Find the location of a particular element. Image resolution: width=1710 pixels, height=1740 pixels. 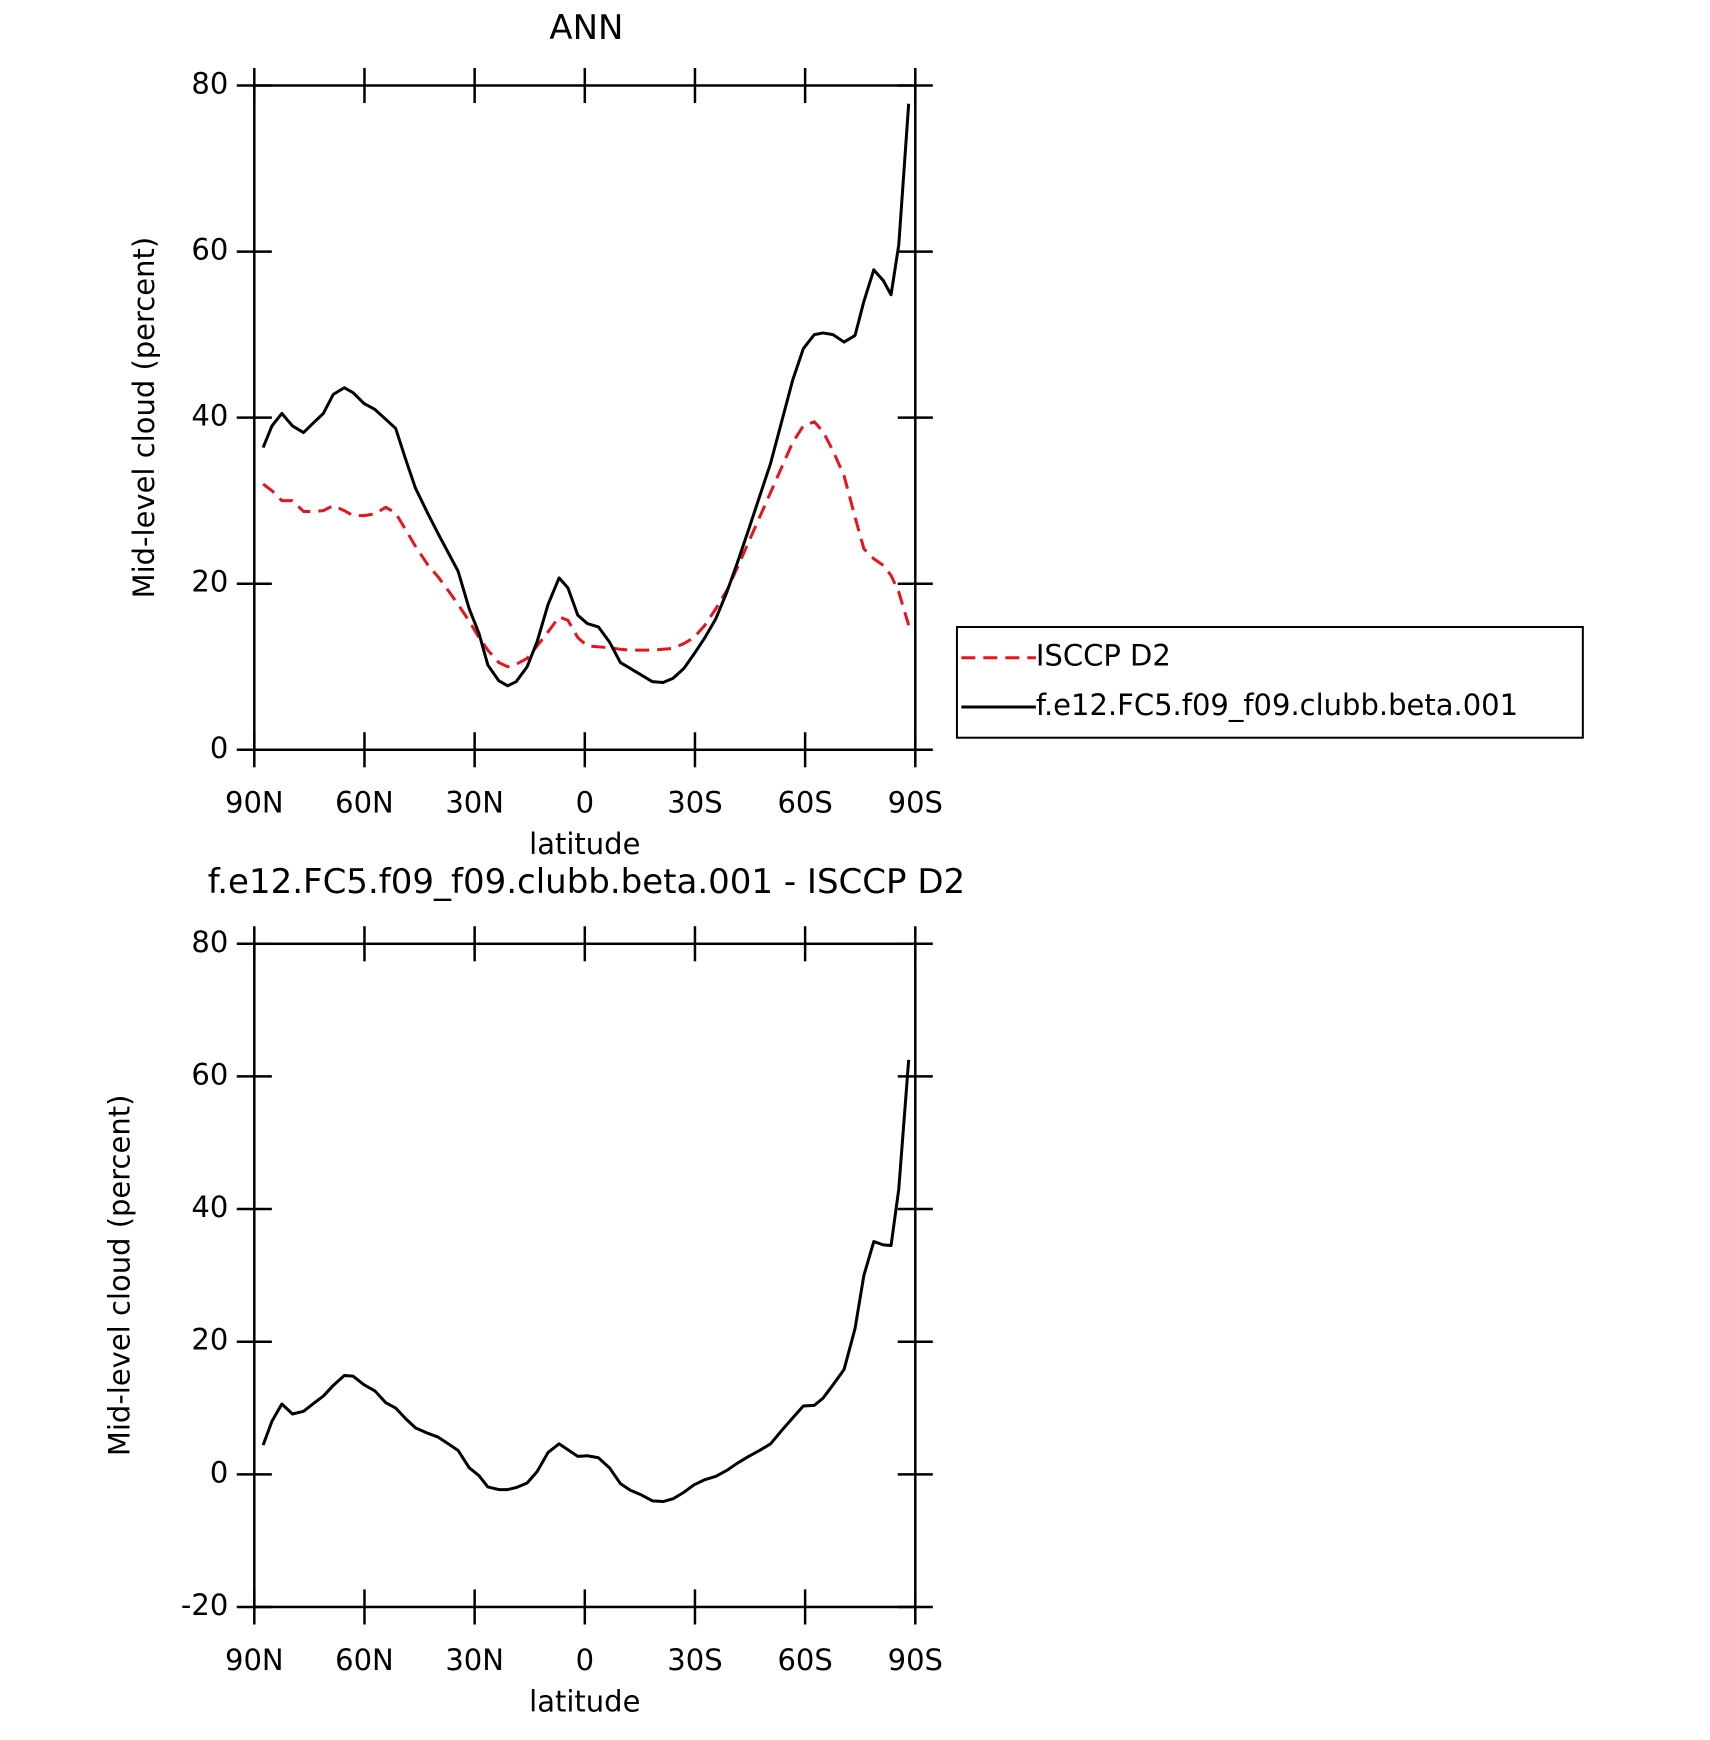

y-tick-label: -20 is located at coordinates (204, 1605).